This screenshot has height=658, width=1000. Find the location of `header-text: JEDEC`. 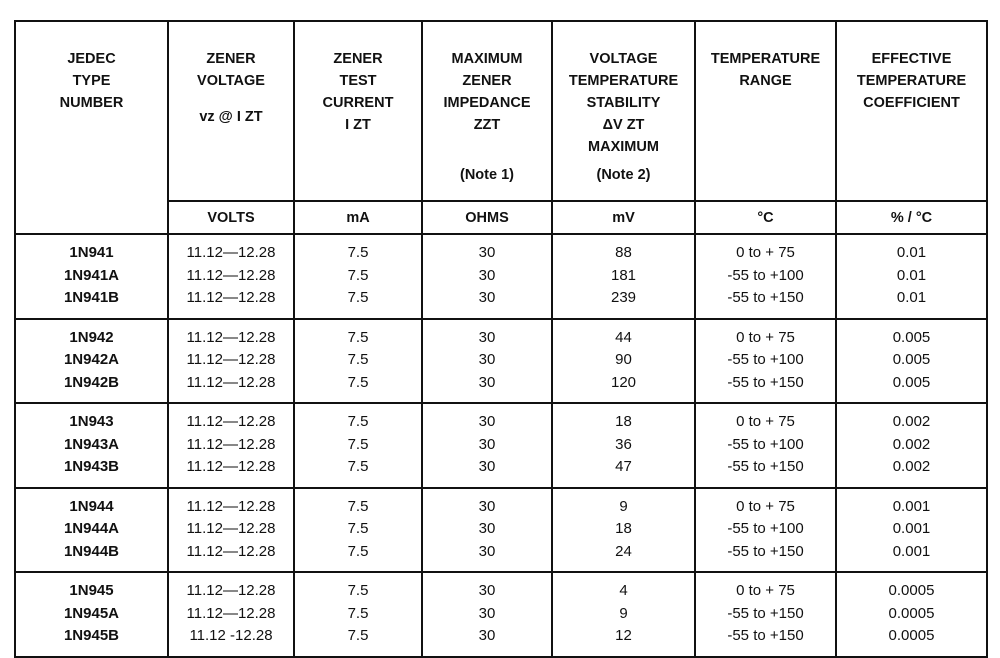

header-text: JEDEC is located at coordinates (91, 59).